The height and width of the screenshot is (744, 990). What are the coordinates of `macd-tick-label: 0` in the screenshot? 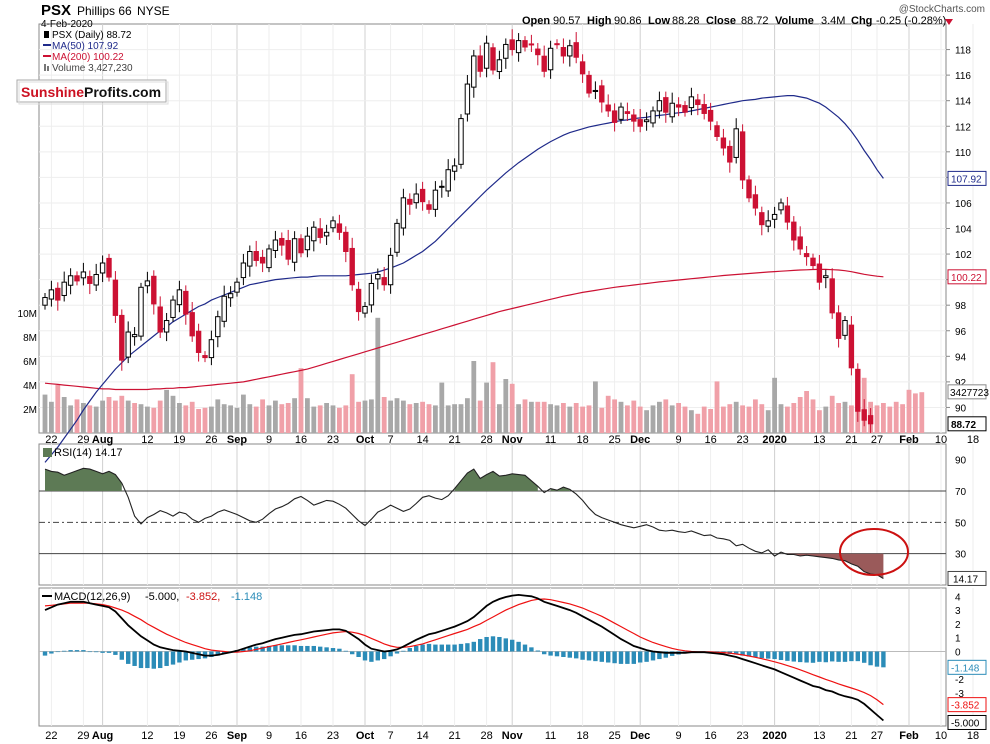 It's located at (958, 652).